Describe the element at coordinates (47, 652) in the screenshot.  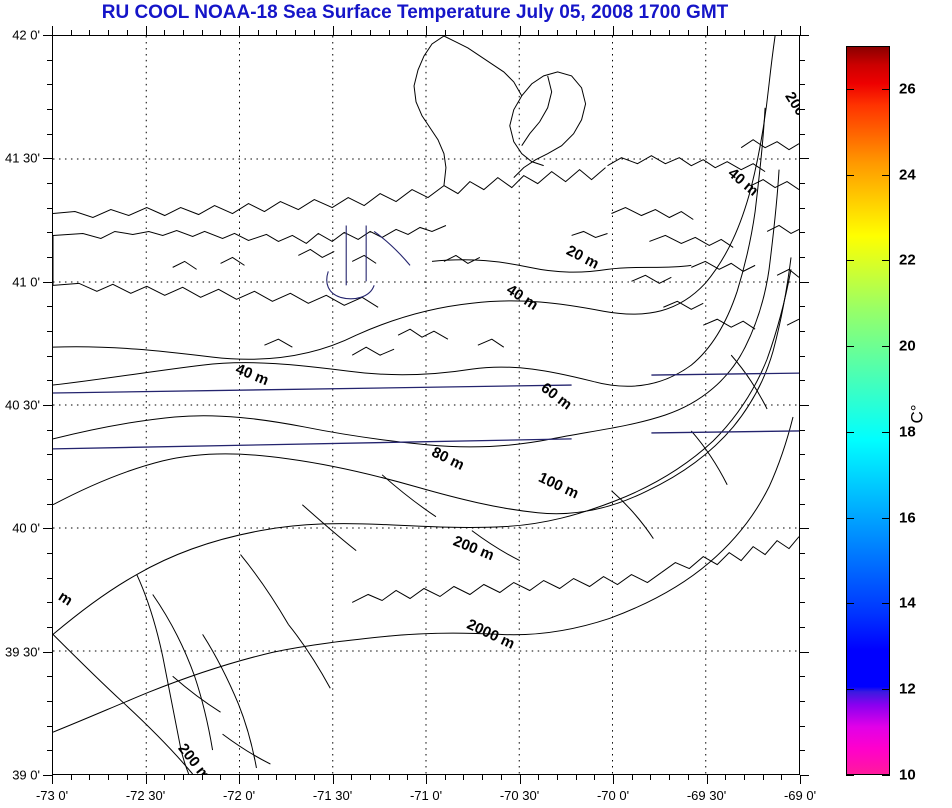
I see `y-axis-major-tick` at that location.